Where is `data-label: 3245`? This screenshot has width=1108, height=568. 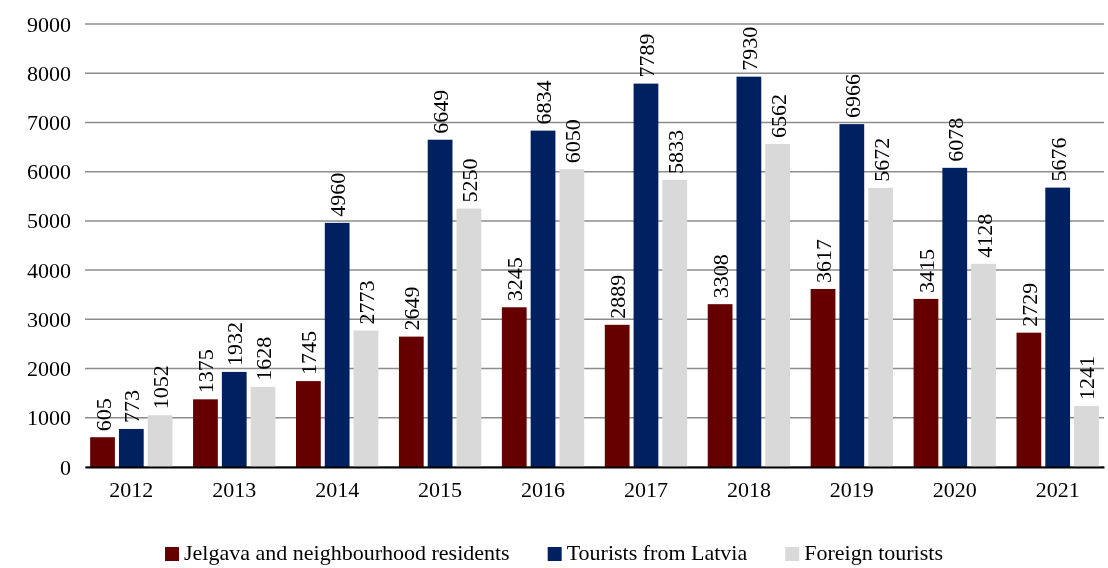
data-label: 3245 is located at coordinates (515, 279).